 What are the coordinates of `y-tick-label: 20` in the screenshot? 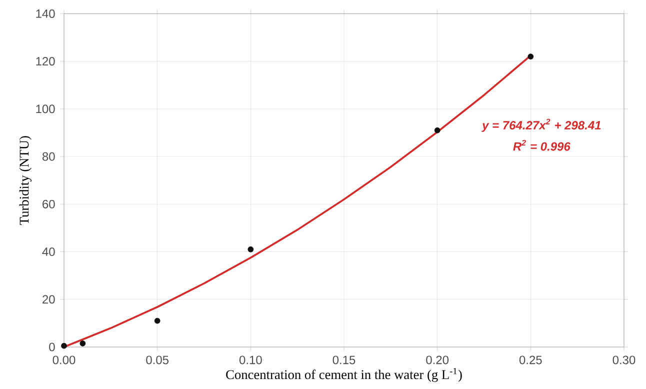 It's located at (48, 299).